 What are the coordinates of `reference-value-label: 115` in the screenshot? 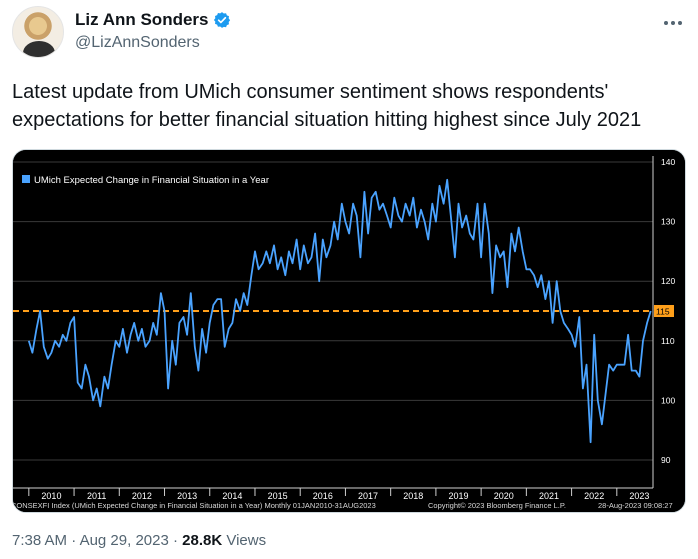 It's located at (663, 312).